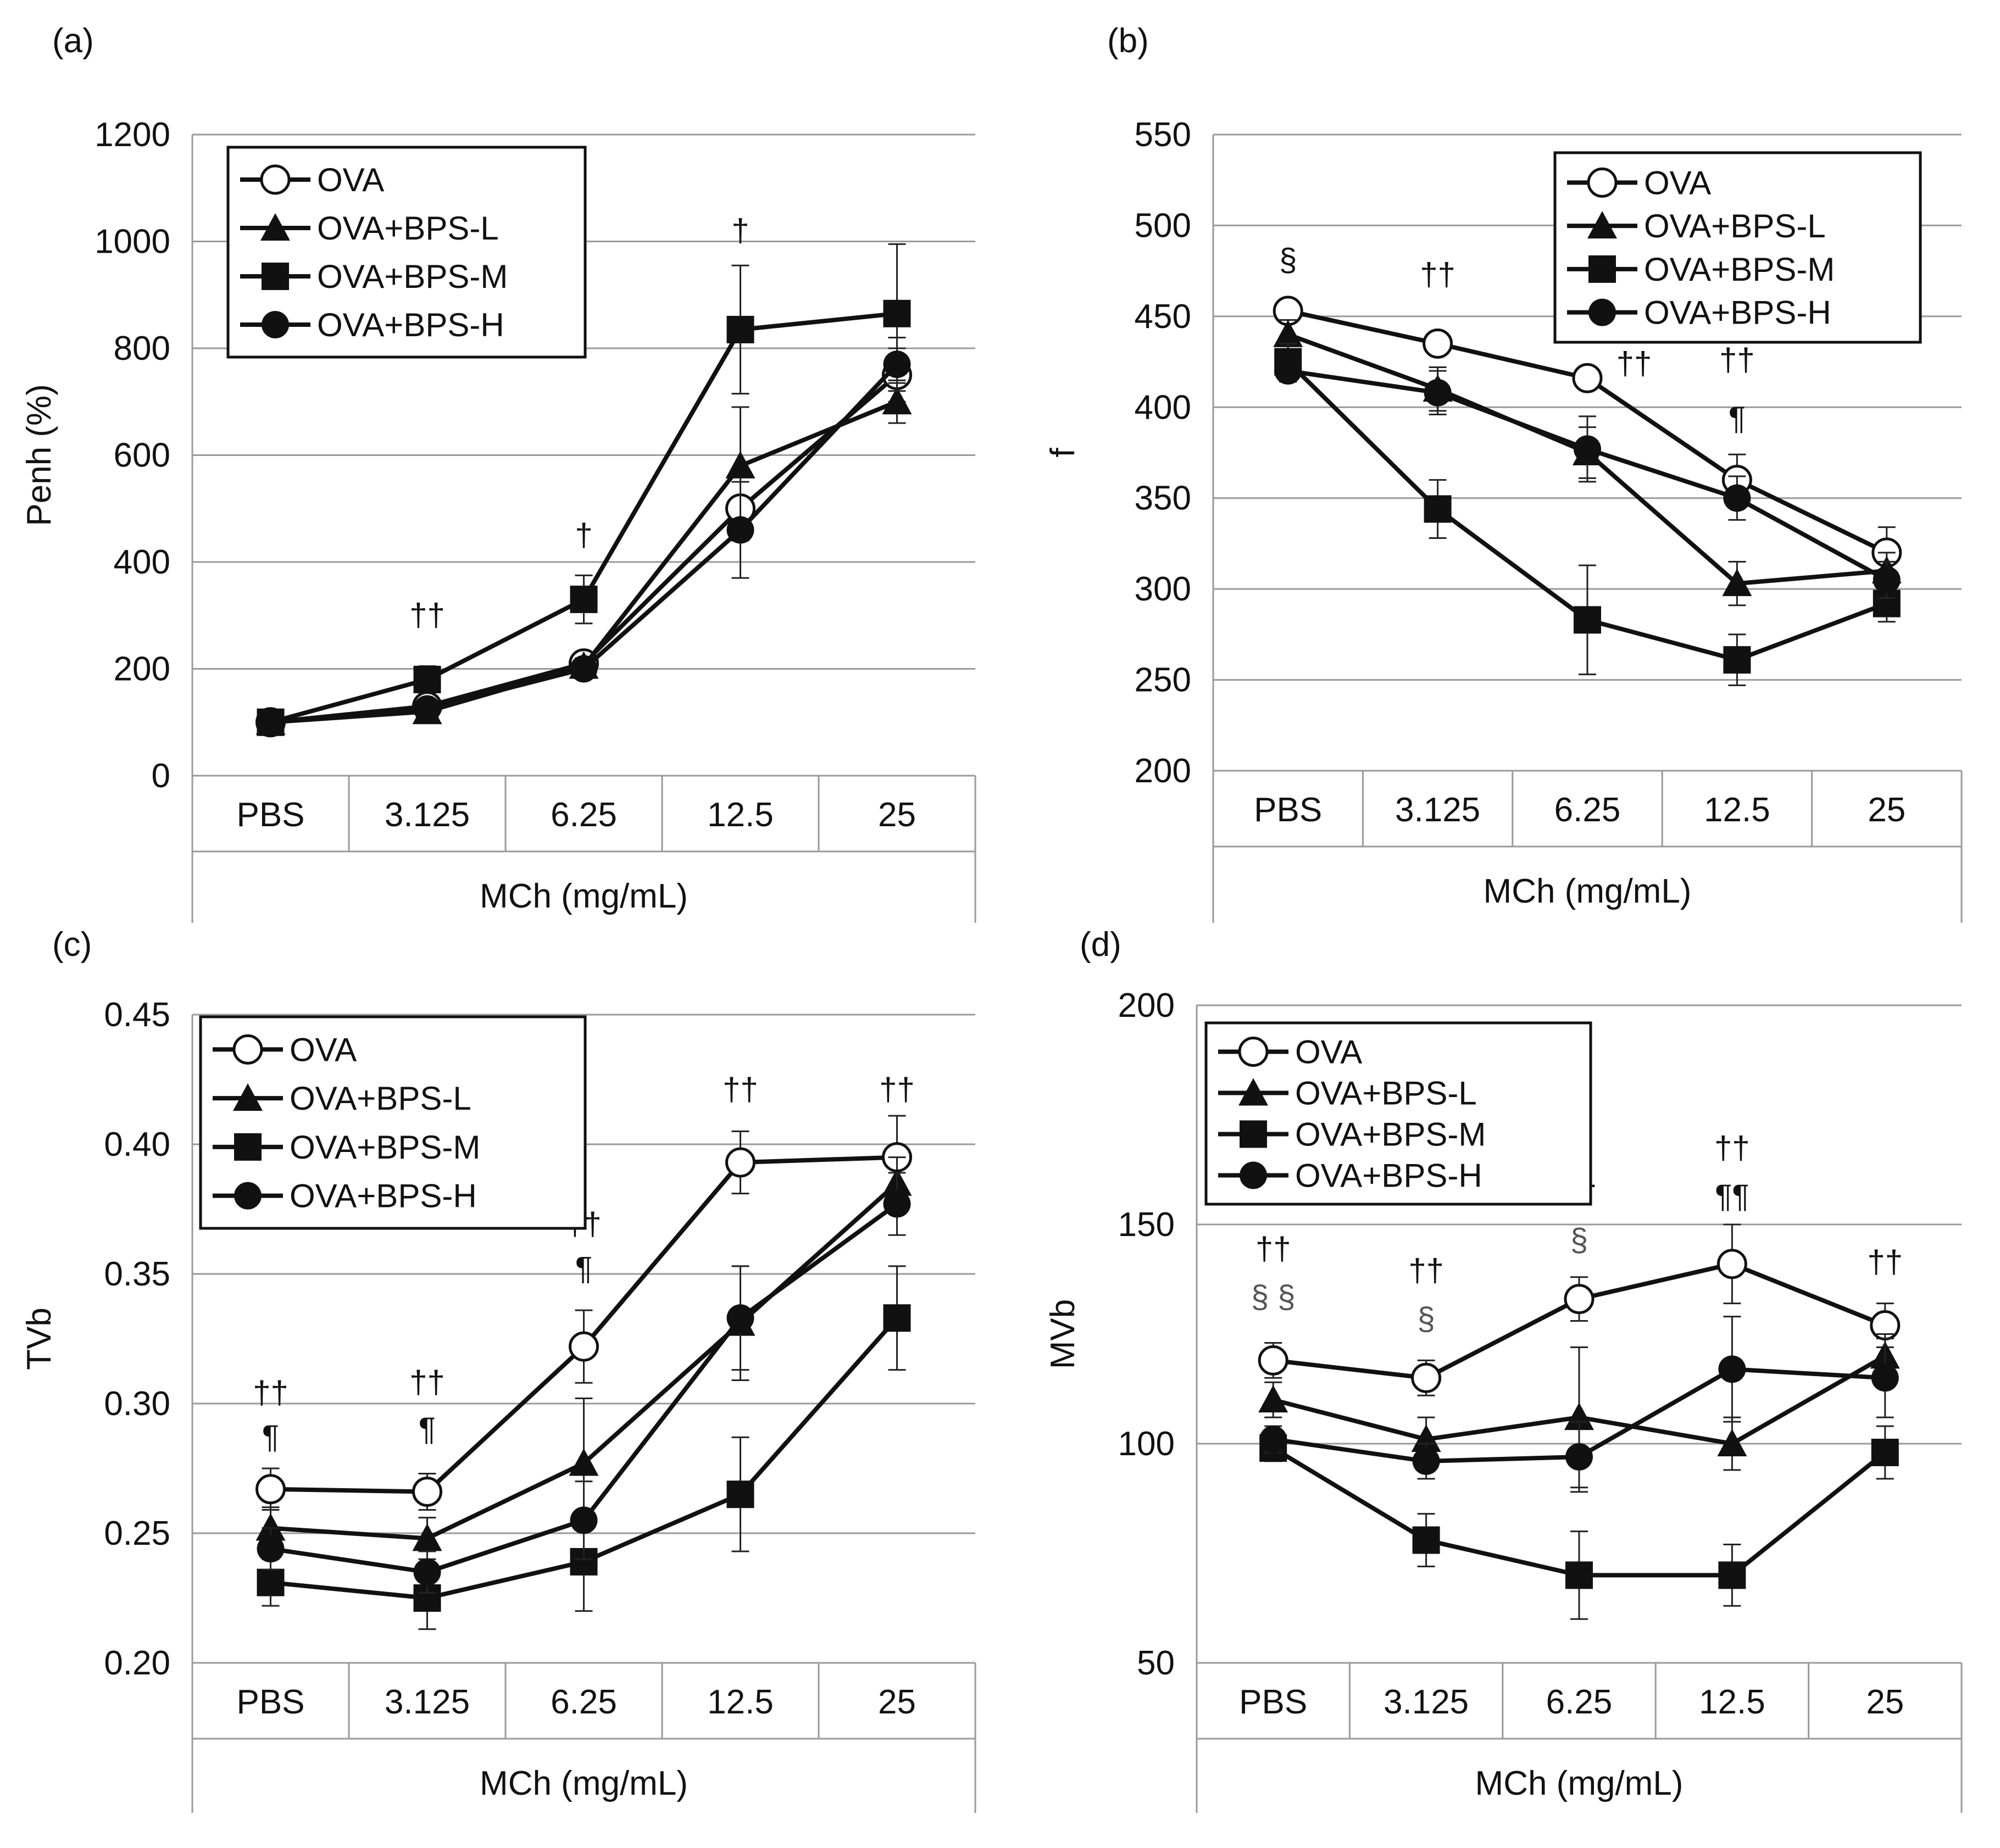  I want to click on y-axis-title: TVb, so click(39, 1339).